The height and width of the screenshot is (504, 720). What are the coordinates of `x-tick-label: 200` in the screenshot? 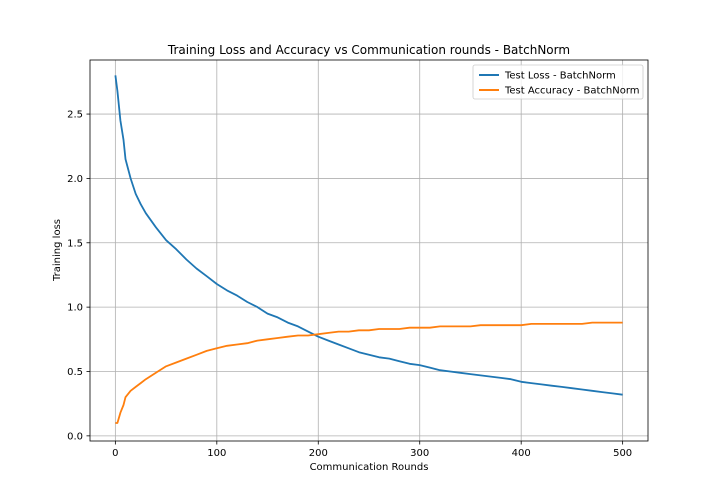 It's located at (318, 453).